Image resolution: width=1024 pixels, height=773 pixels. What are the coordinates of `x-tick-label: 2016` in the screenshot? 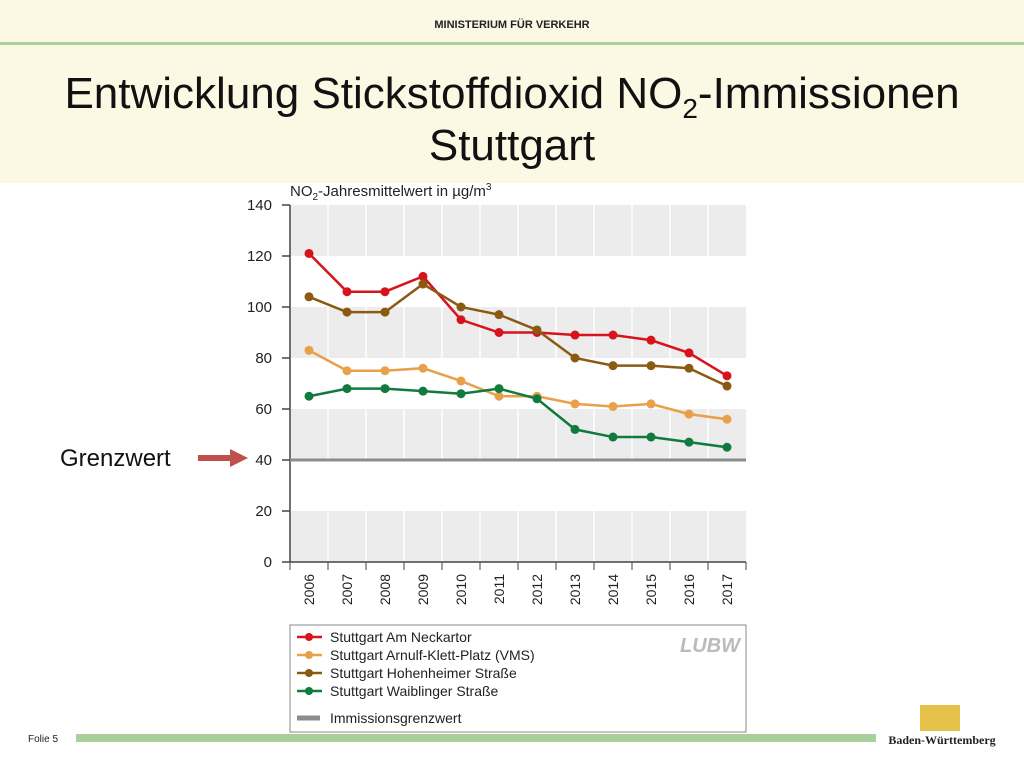 It's located at (689, 589).